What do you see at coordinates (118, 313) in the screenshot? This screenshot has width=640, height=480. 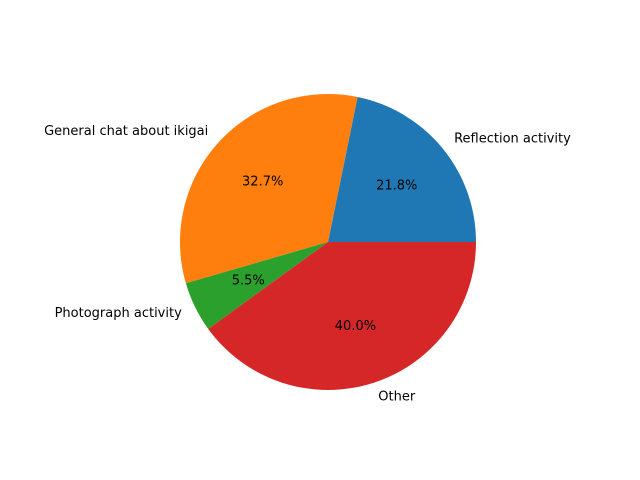 I see `slice-label-3: Photograph activity` at bounding box center [118, 313].